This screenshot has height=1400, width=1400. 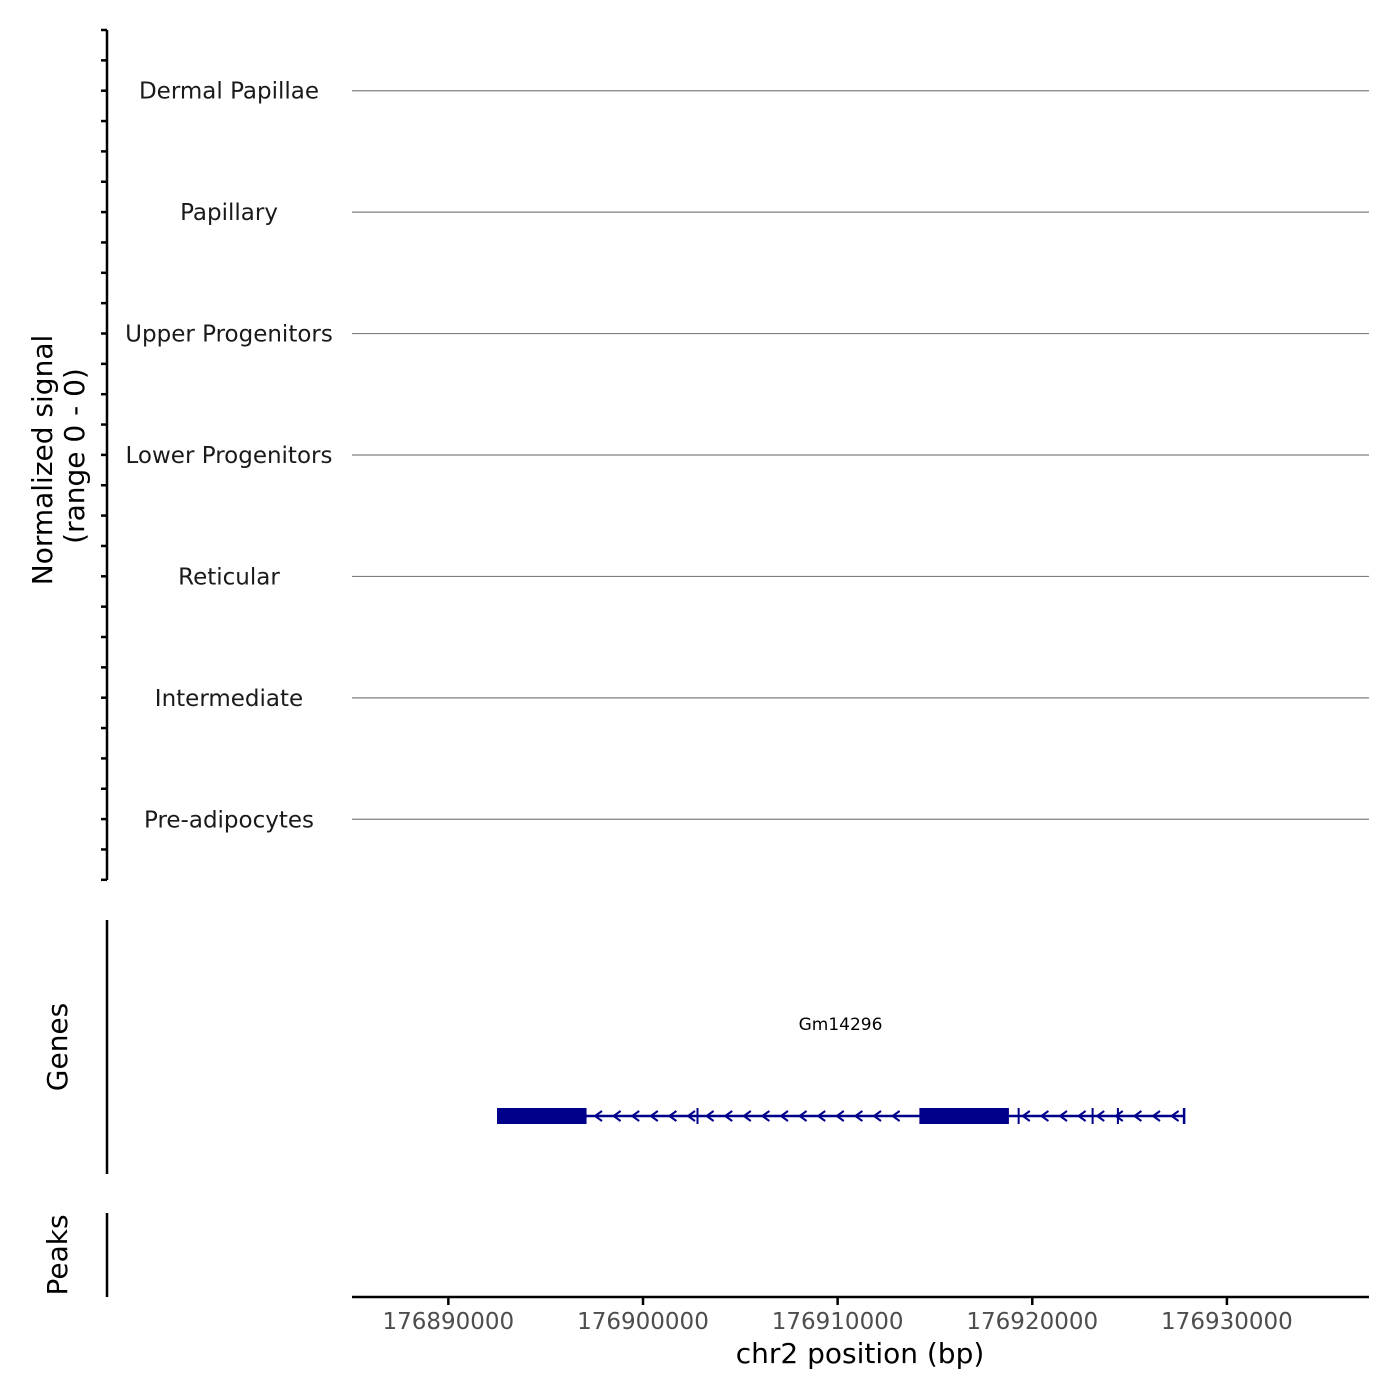 What do you see at coordinates (754, 92) in the screenshot?
I see `coverage-track: Dermal Papillae` at bounding box center [754, 92].